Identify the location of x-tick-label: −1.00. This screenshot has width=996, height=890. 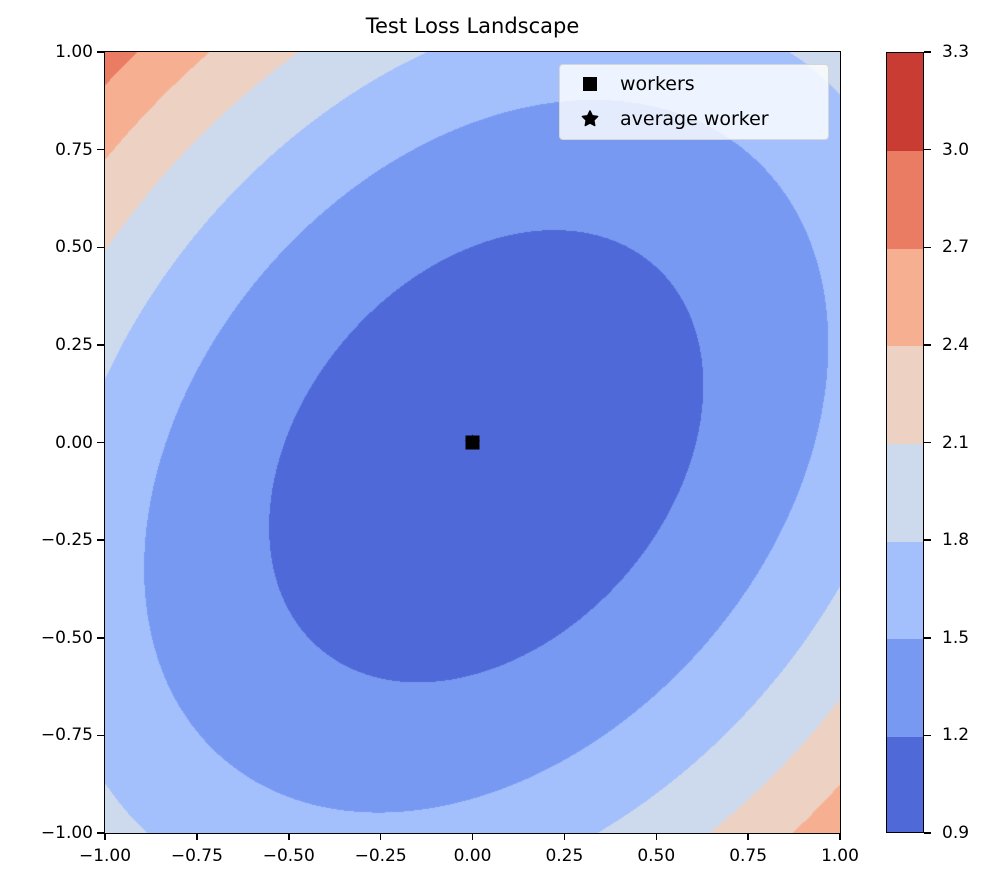
(105, 856).